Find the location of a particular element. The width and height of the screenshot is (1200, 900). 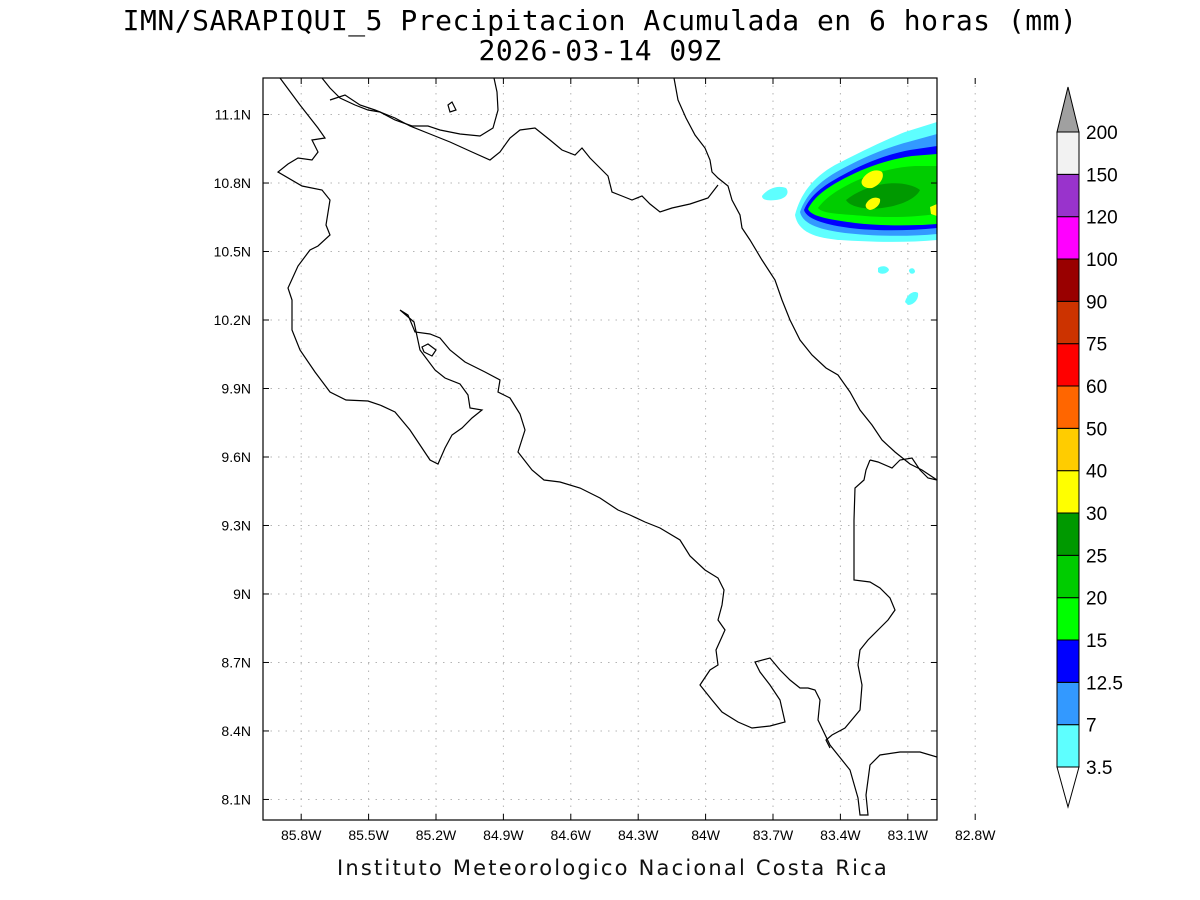

panama-border is located at coordinates (881, 603).